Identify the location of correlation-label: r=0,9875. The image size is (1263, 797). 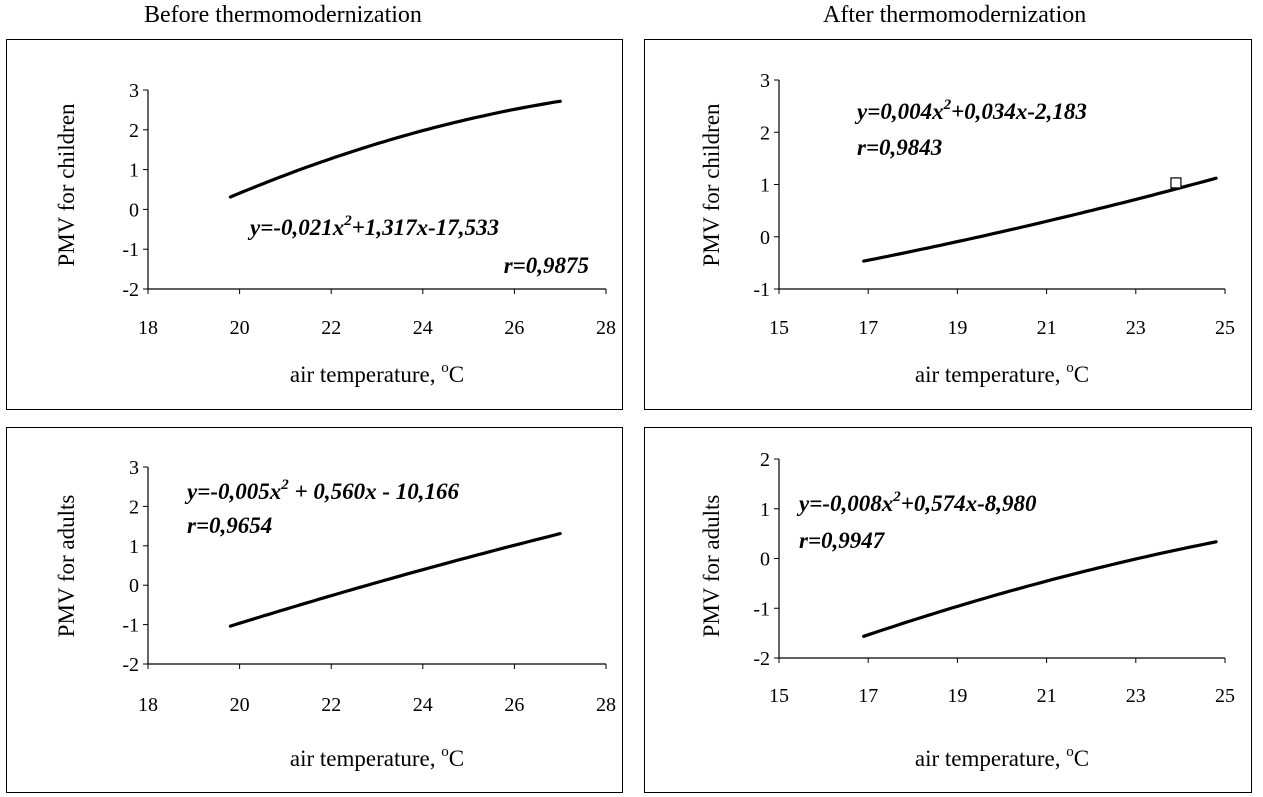
(546, 265).